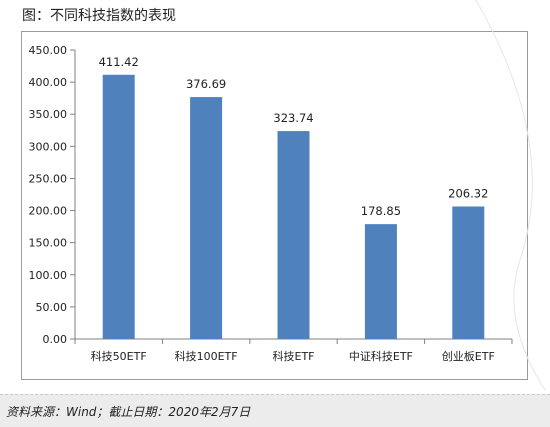 This screenshot has width=550, height=427. What do you see at coordinates (48, 211) in the screenshot?
I see `y-tick-label: 200.00` at bounding box center [48, 211].